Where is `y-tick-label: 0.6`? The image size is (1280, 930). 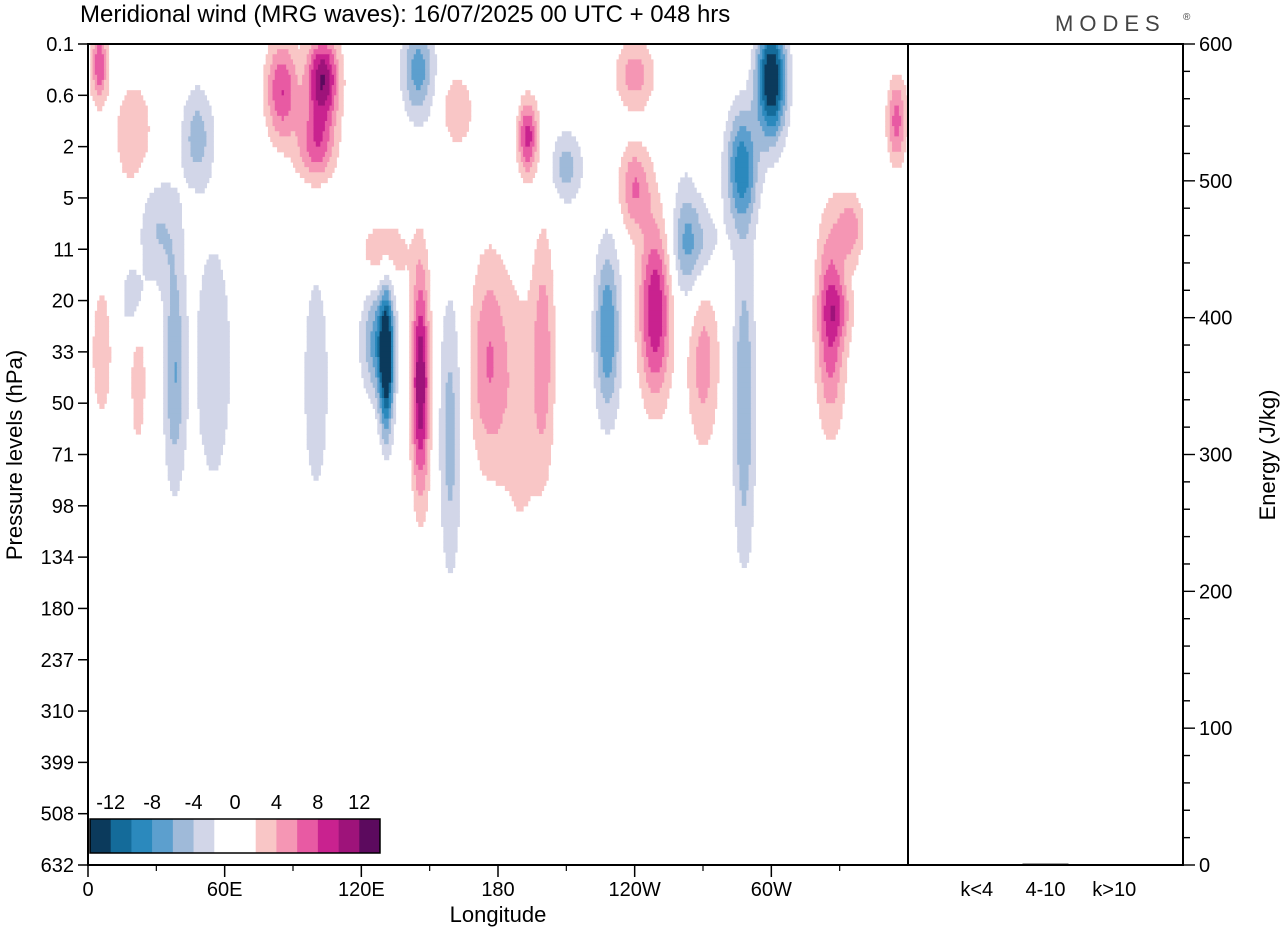
y-tick-label: 0.6 is located at coordinates (60, 96).